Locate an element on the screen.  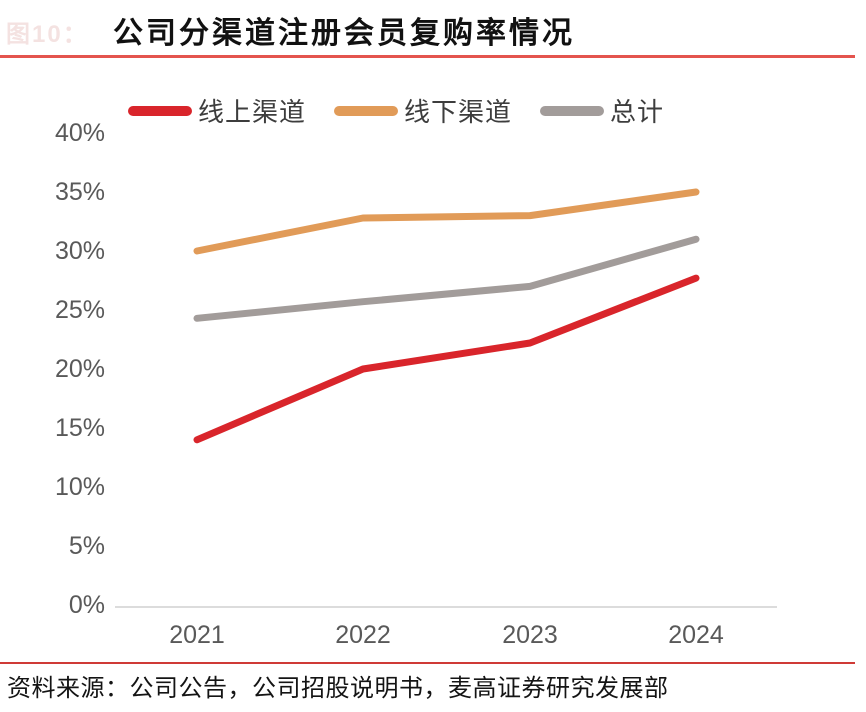
chart-legend: 线上渠道 线下渠道 总计 is located at coordinates (396, 110).